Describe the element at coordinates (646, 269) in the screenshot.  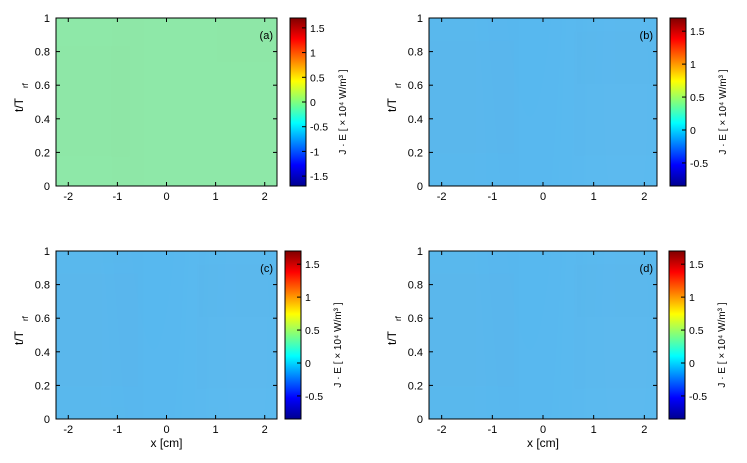
I see `panel-label: (d)` at that location.